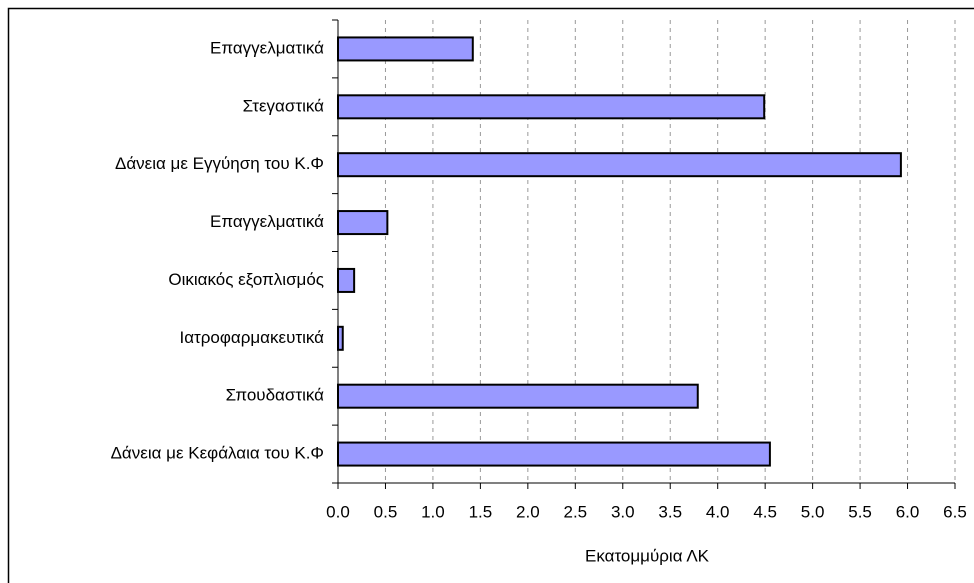 The width and height of the screenshot is (974, 583). What do you see at coordinates (481, 511) in the screenshot?
I see `x-tick-label: 1.5` at bounding box center [481, 511].